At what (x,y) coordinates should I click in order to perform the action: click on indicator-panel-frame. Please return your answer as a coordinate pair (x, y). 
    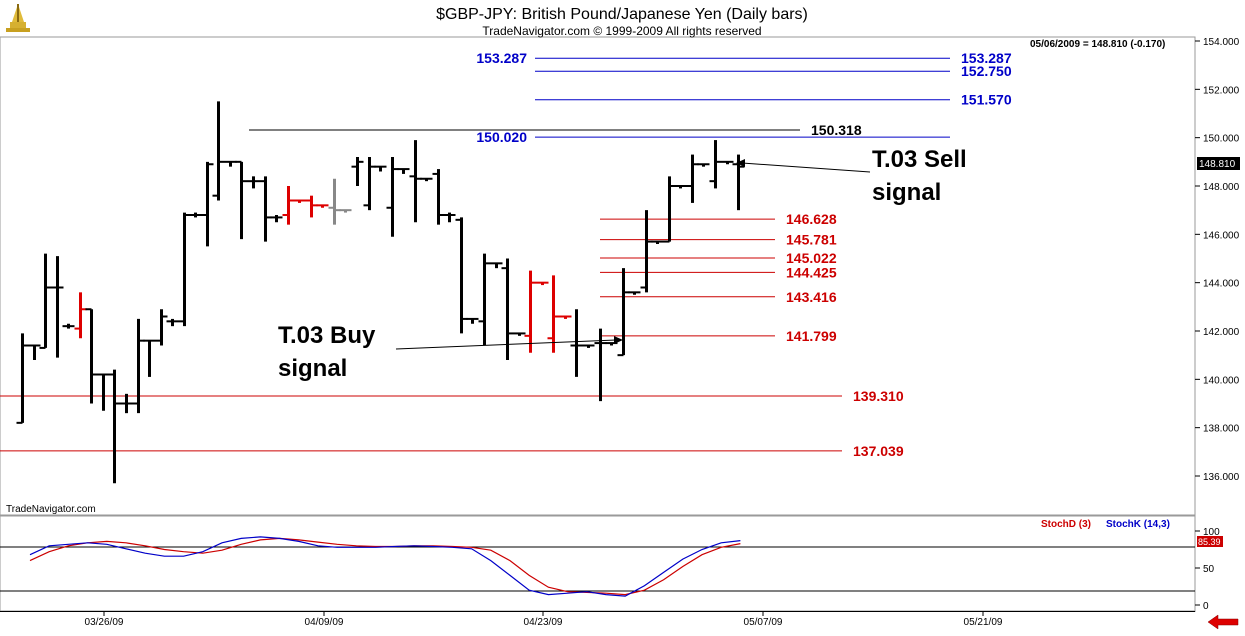
    Looking at the image, I should click on (598, 563).